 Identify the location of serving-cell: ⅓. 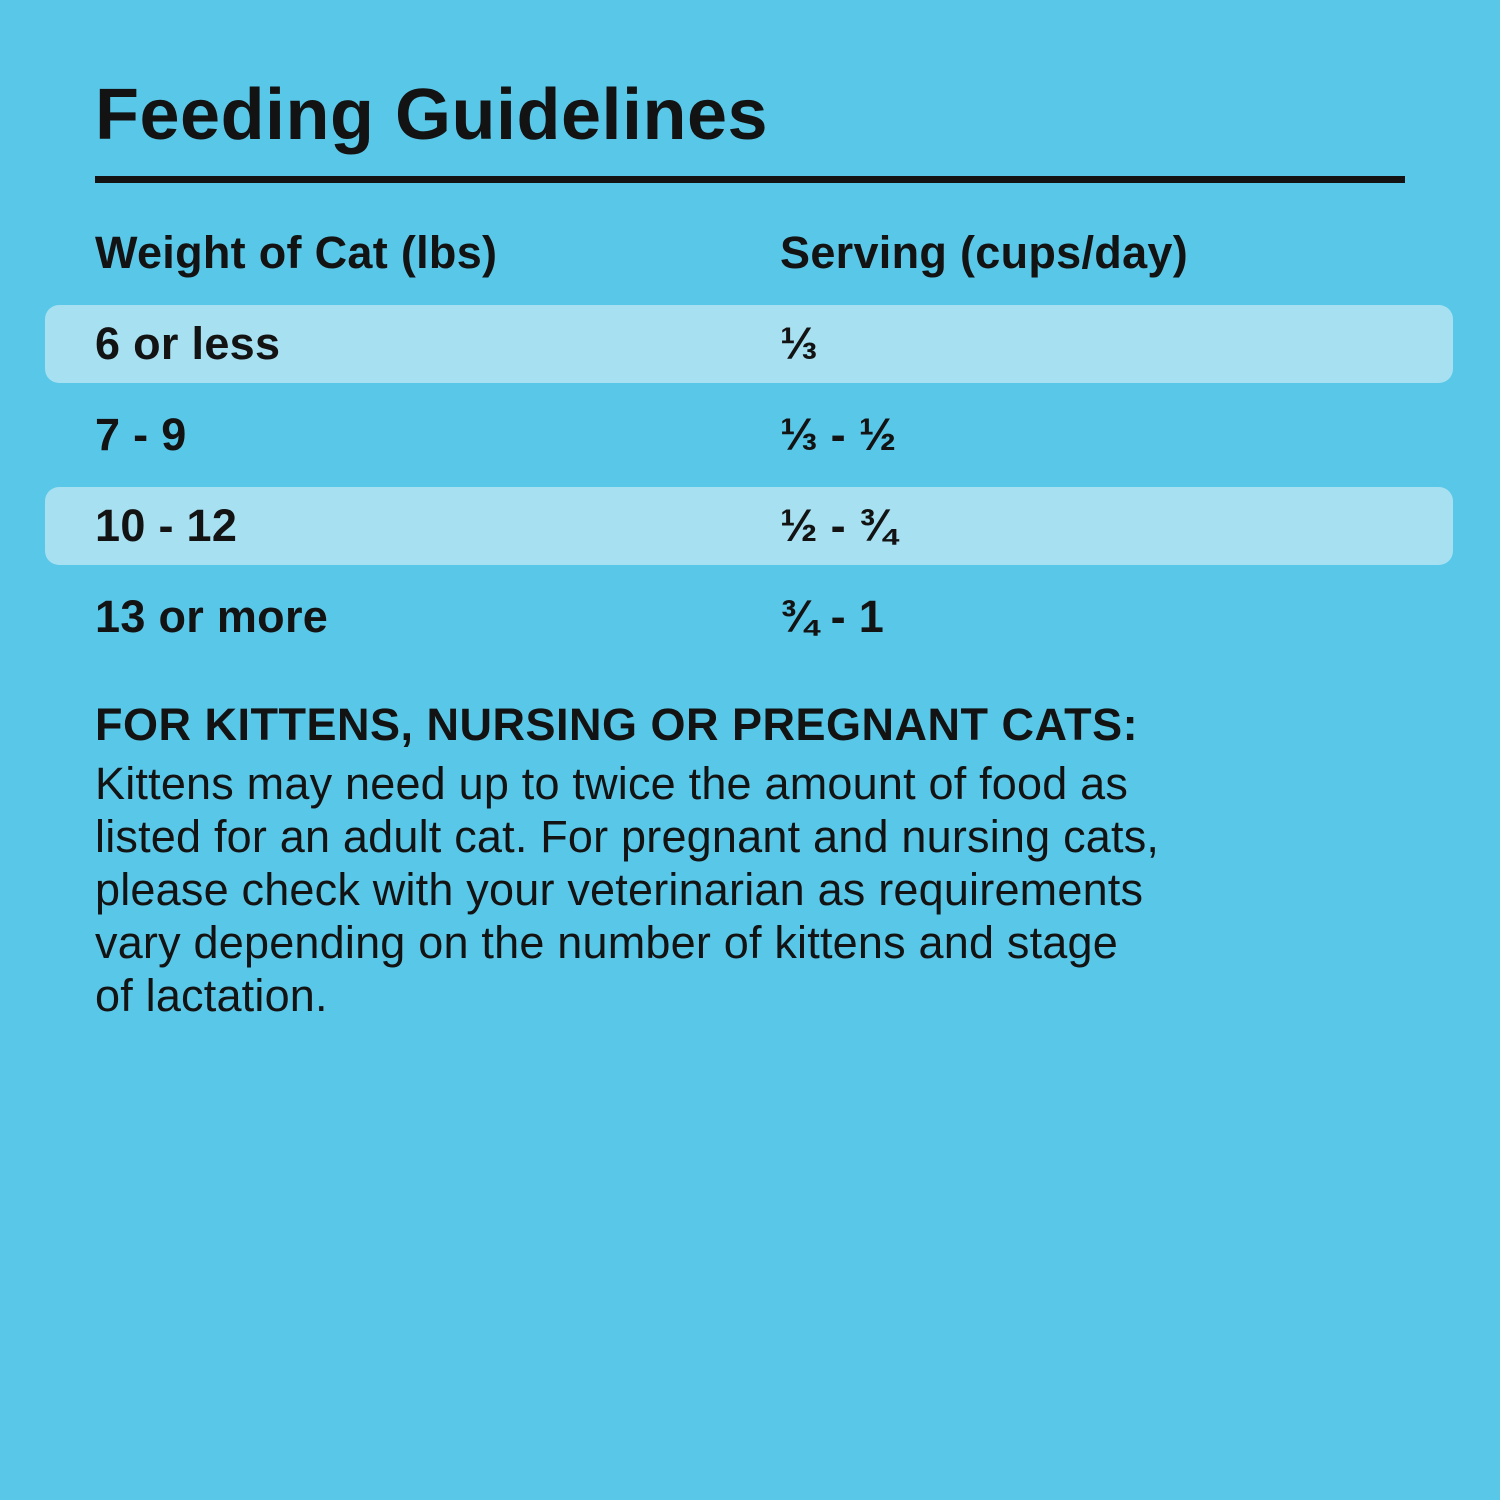
(799, 343).